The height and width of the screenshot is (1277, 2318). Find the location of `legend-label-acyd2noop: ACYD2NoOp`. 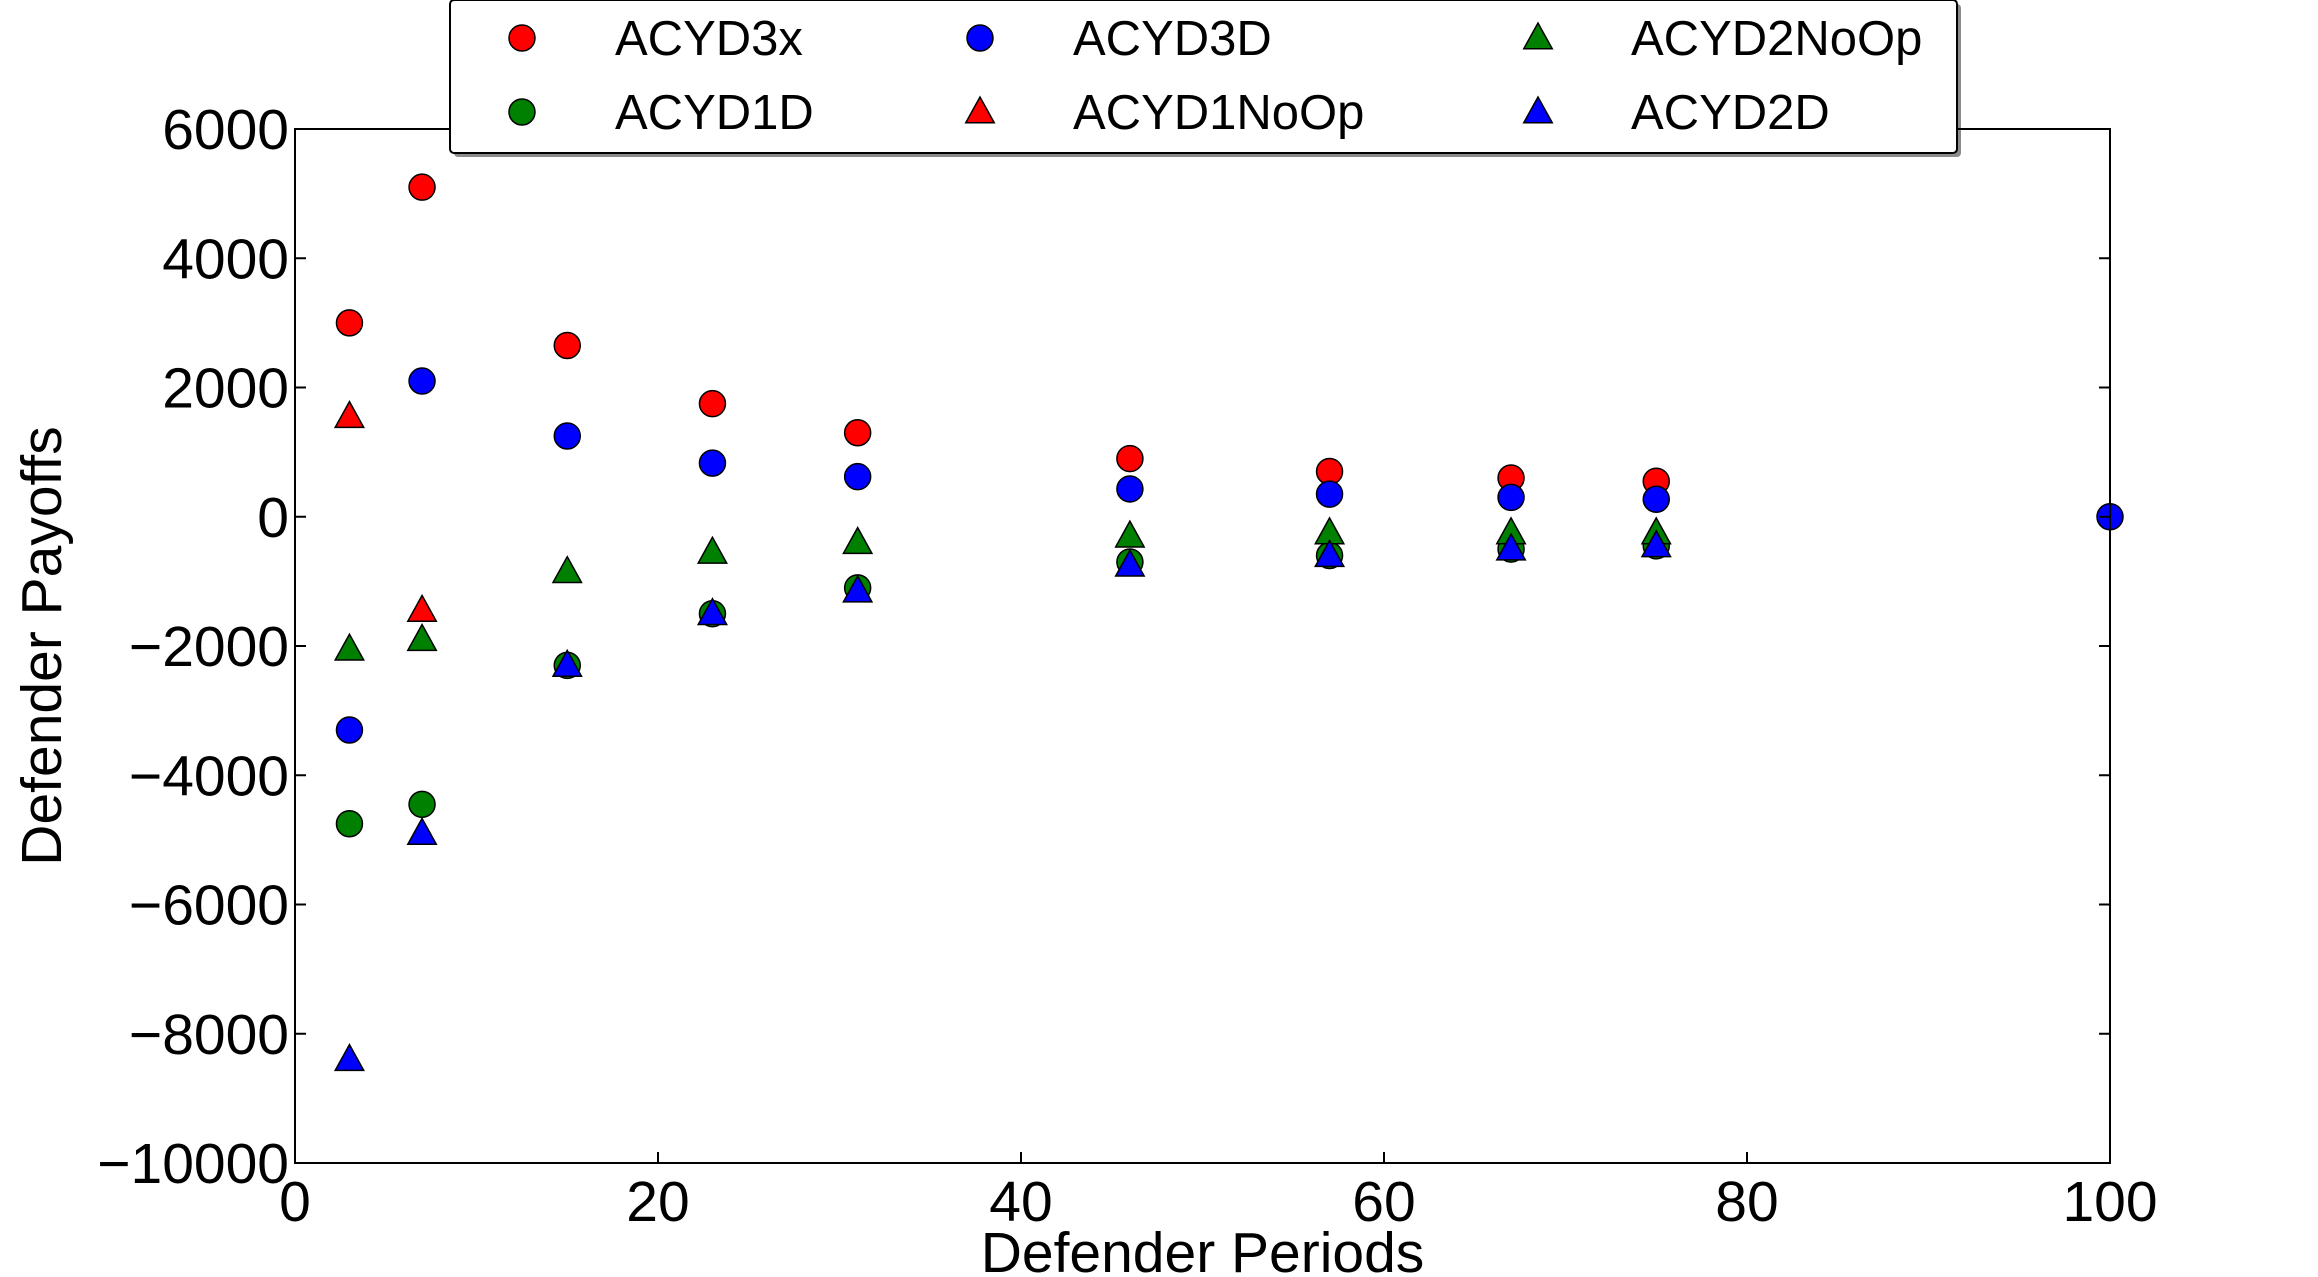

legend-label-acyd2noop: ACYD2NoOp is located at coordinates (1776, 39).